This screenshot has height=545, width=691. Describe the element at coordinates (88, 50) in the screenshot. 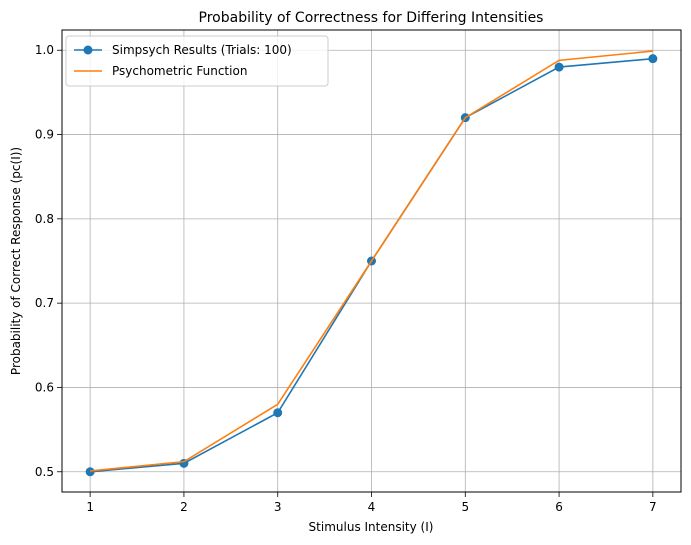

I see `legend-marker-simpsych` at that location.